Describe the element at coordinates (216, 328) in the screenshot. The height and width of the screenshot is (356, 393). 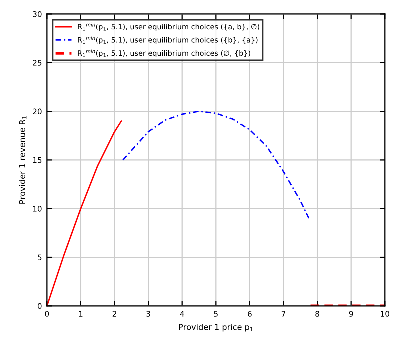
I see `x-axis-title: Provider 1 price p$_{1}$` at that location.